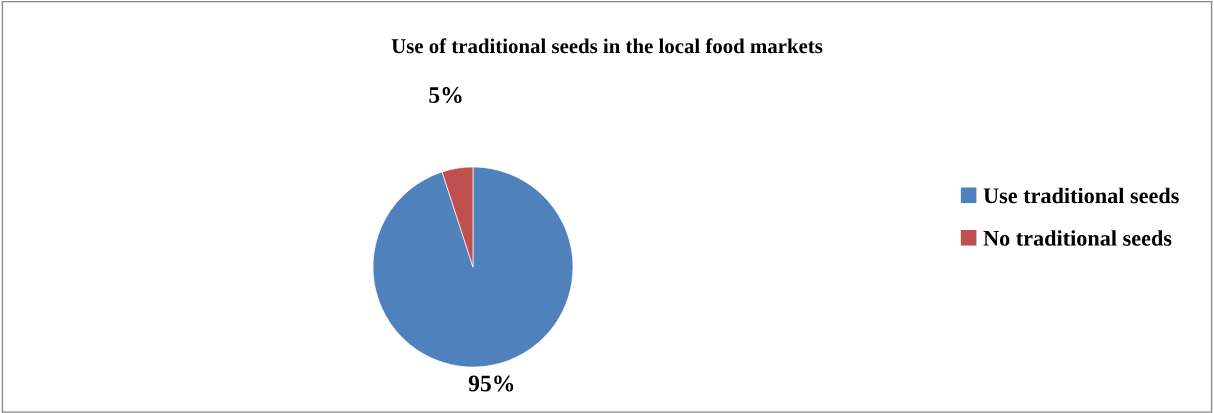  What do you see at coordinates (607, 46) in the screenshot?
I see `chart-title: Use of traditional seeds in the local food markets` at bounding box center [607, 46].